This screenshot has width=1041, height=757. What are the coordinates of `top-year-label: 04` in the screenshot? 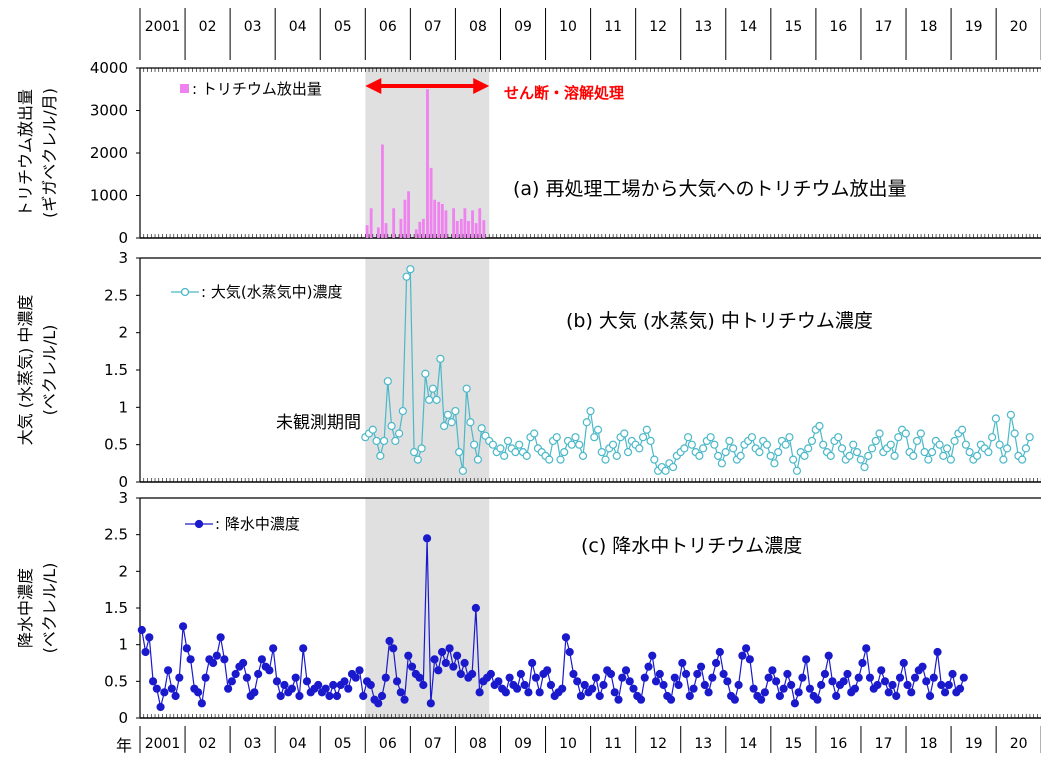 It's located at (298, 27).